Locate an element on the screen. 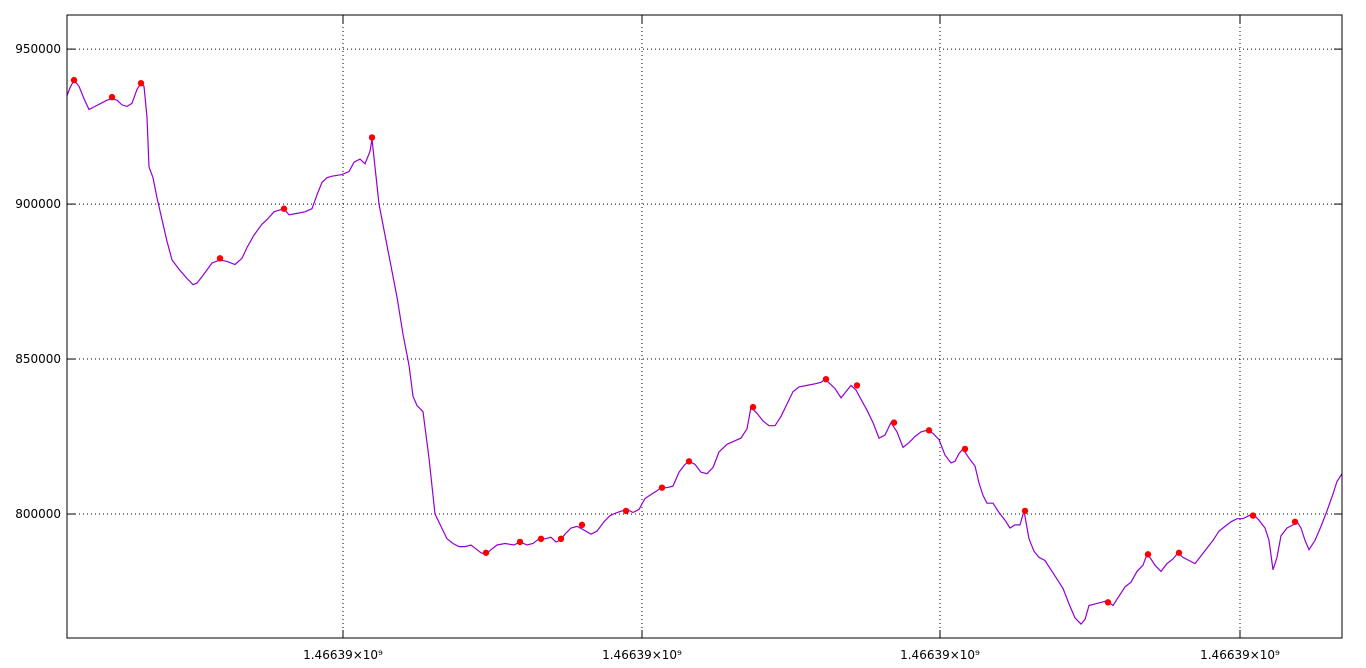  y-tick-label: 950000 is located at coordinates (38, 49).